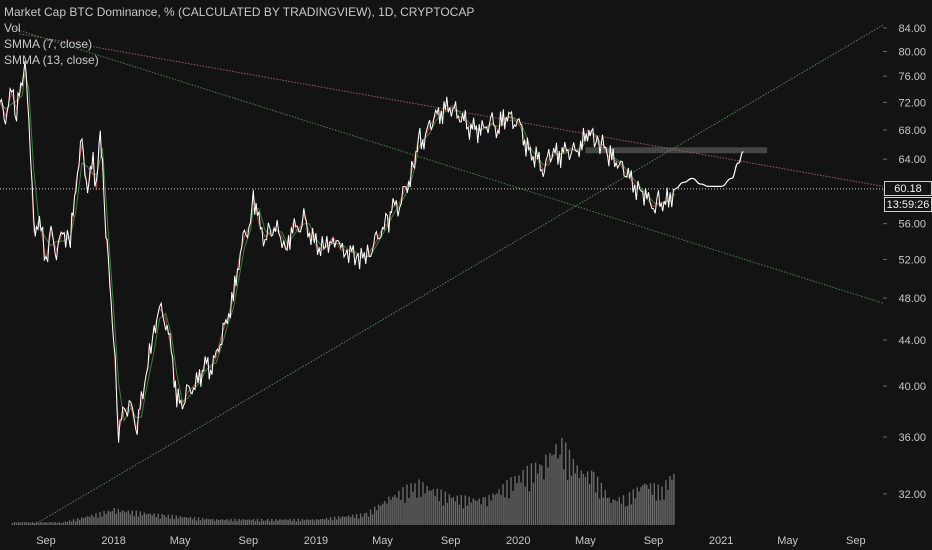  Describe the element at coordinates (12, 28) in the screenshot. I see `legend-volume: Vol` at that location.